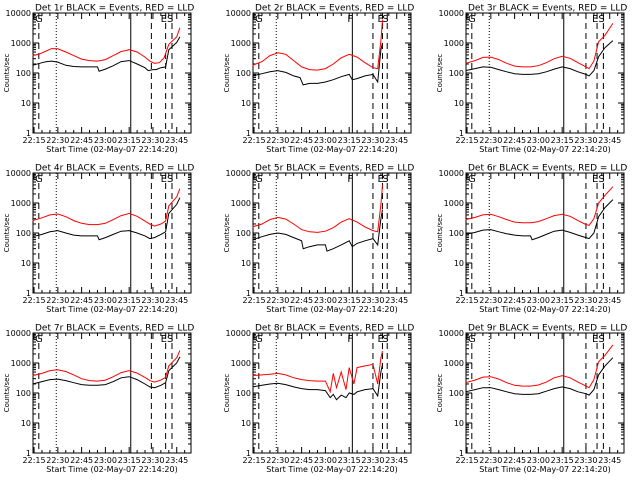 This screenshot has height=480, width=640. What do you see at coordinates (114, 169) in the screenshot?
I see `panel-title: Det 4r BLACK = Events, RED = LLD` at bounding box center [114, 169].